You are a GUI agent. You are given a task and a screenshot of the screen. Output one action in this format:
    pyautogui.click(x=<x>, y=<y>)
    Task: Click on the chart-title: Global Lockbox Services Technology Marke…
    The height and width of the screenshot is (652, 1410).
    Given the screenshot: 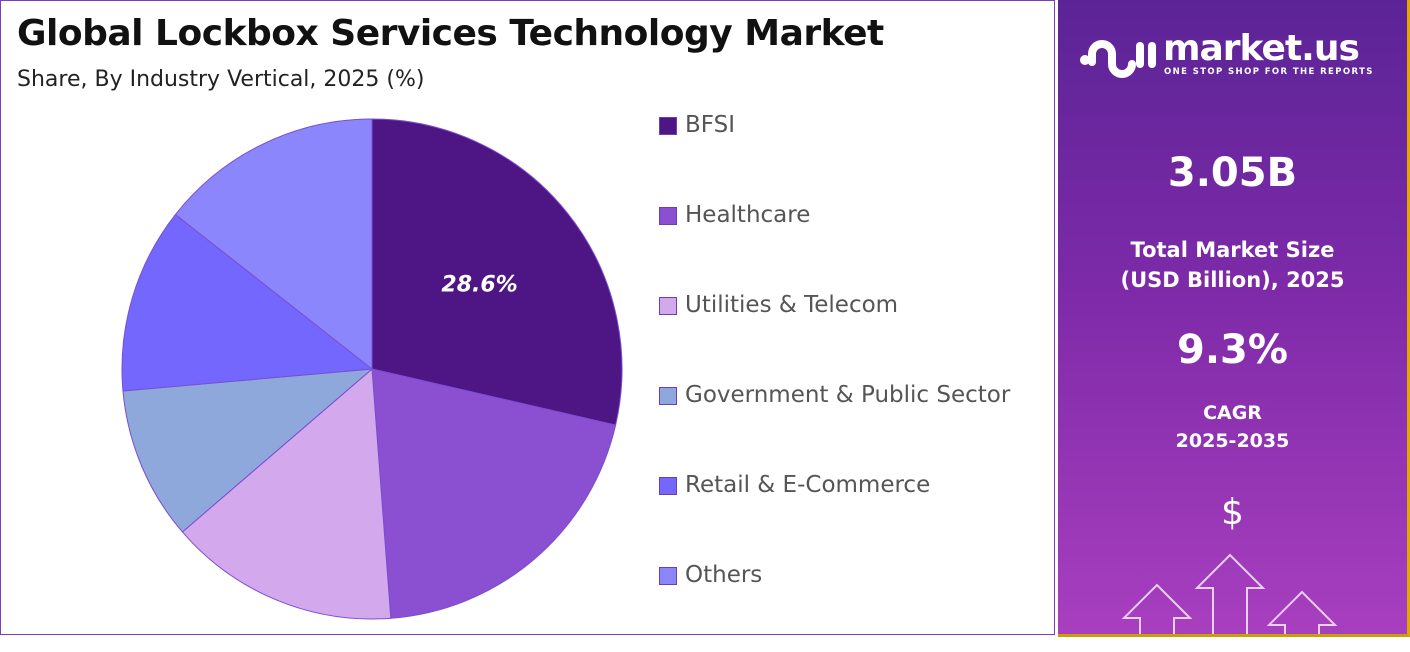 What is the action you would take?
    pyautogui.click(x=450, y=33)
    